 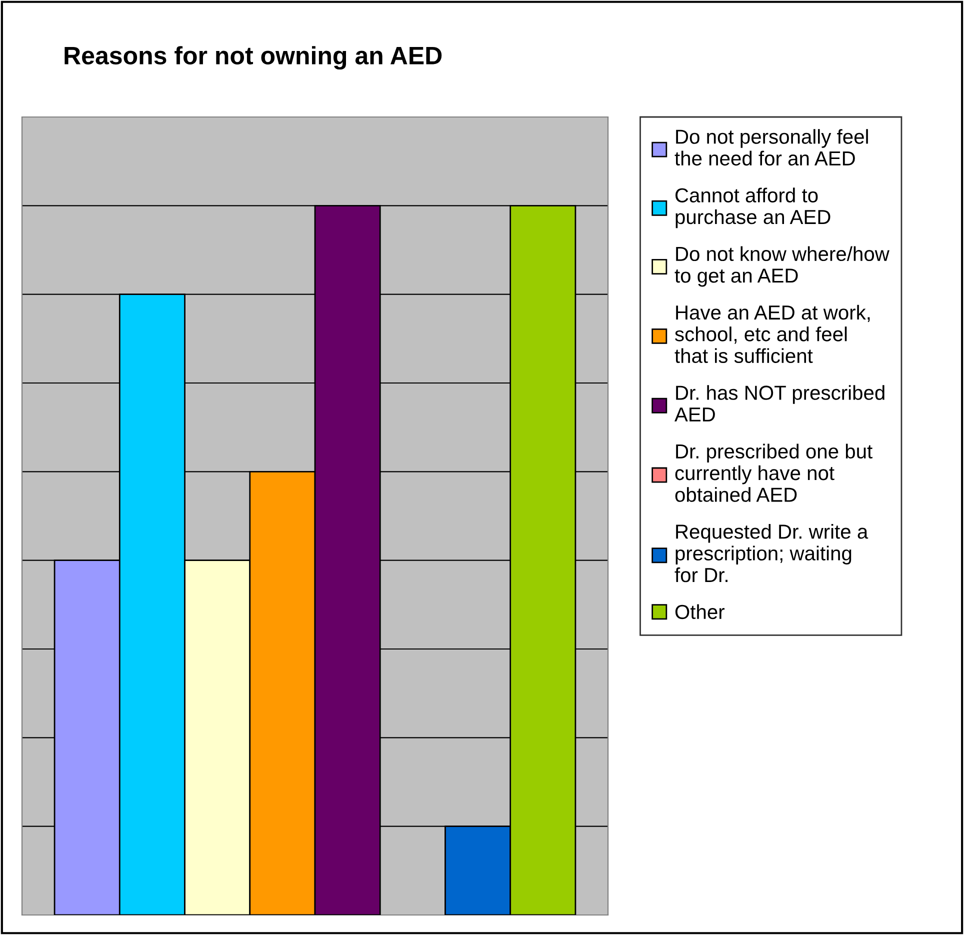 What do you see at coordinates (699, 612) in the screenshot?
I see `legend-label: Other` at bounding box center [699, 612].